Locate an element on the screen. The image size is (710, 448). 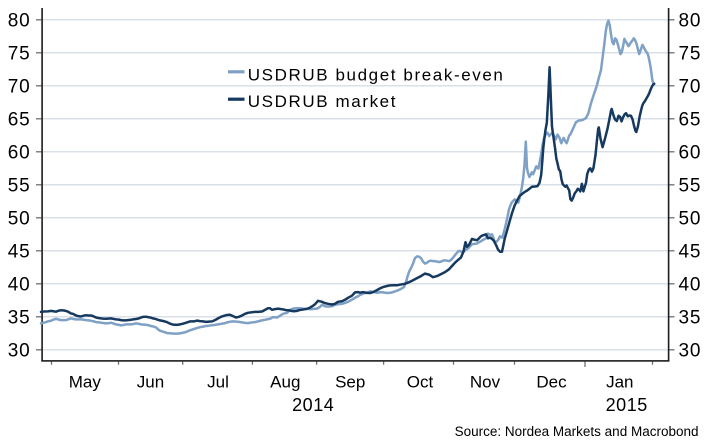
svg-text: May is located at coordinates (85, 382).